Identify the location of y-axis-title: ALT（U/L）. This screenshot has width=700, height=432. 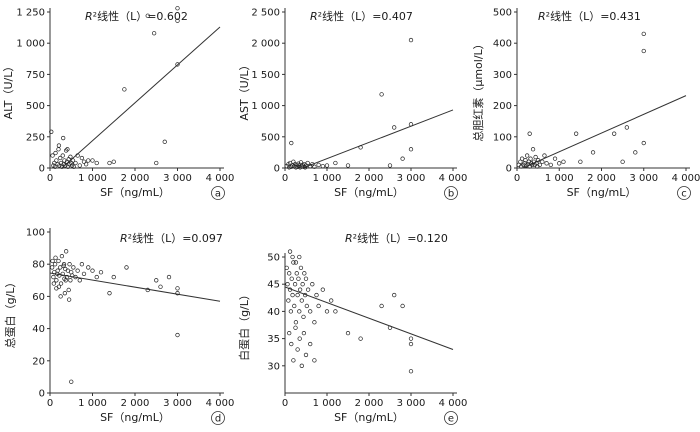
(8, 90).